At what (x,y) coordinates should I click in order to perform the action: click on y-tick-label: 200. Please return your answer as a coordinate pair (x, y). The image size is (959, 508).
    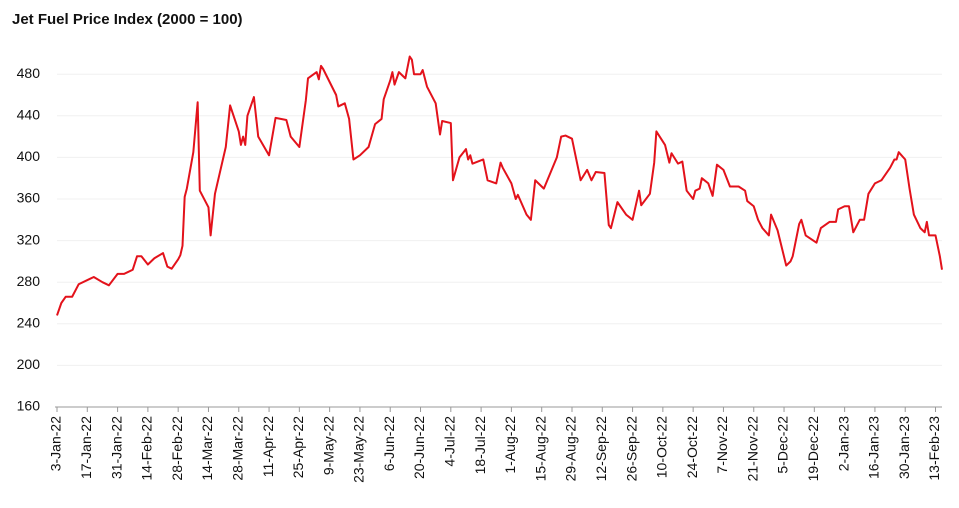
    Looking at the image, I should click on (29, 364).